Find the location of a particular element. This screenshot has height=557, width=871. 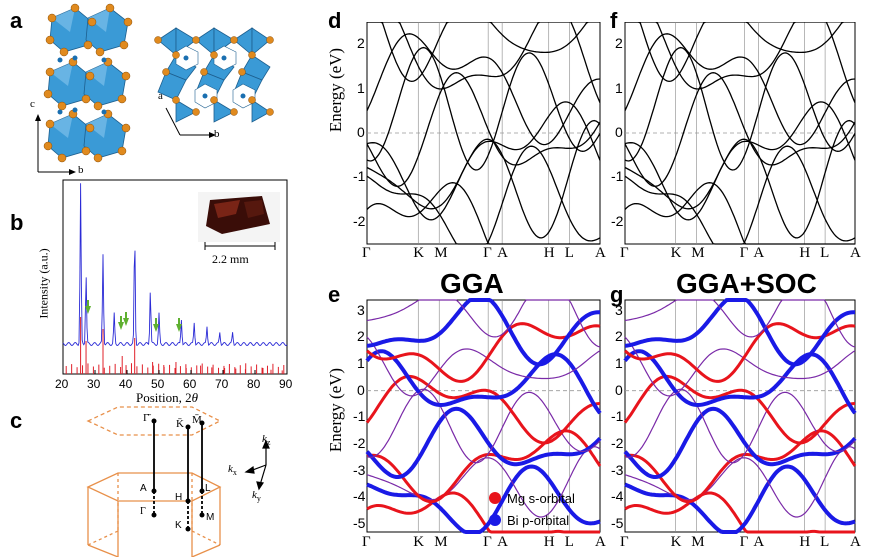

ytick-e: 0 is located at coordinates (361, 389).